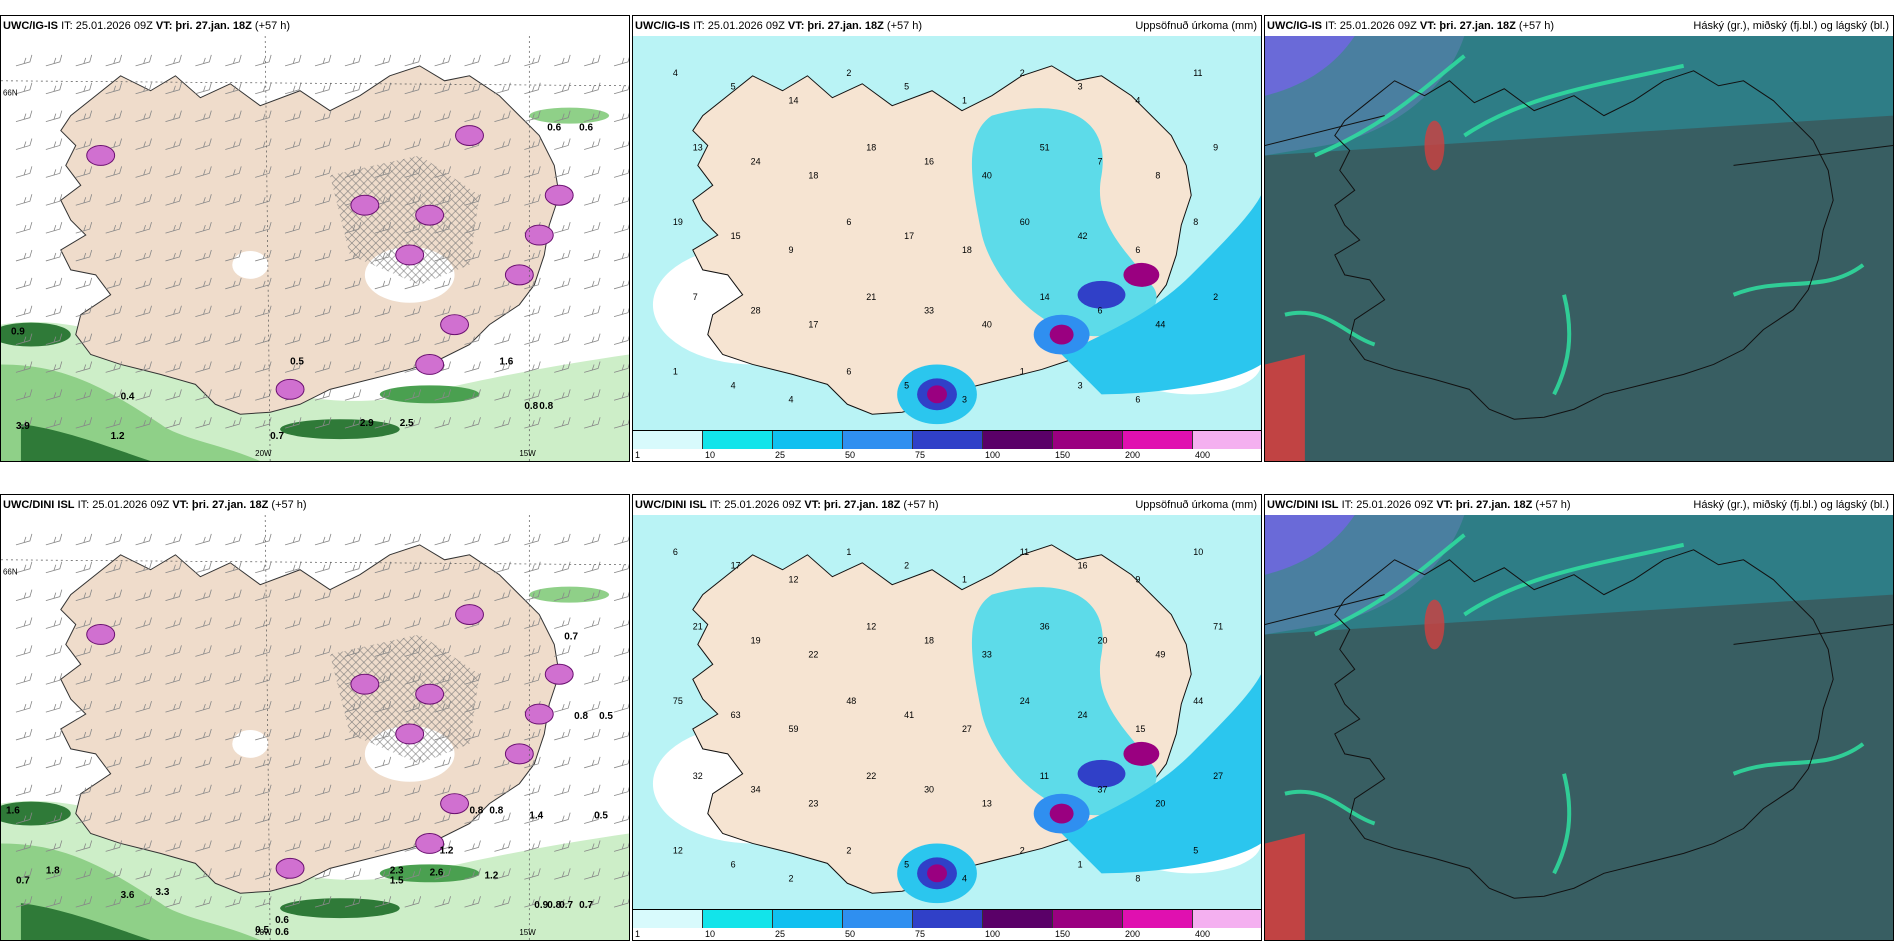 This screenshot has width=1900, height=950. I want to click on precip-value-label: 13, so click(987, 804).